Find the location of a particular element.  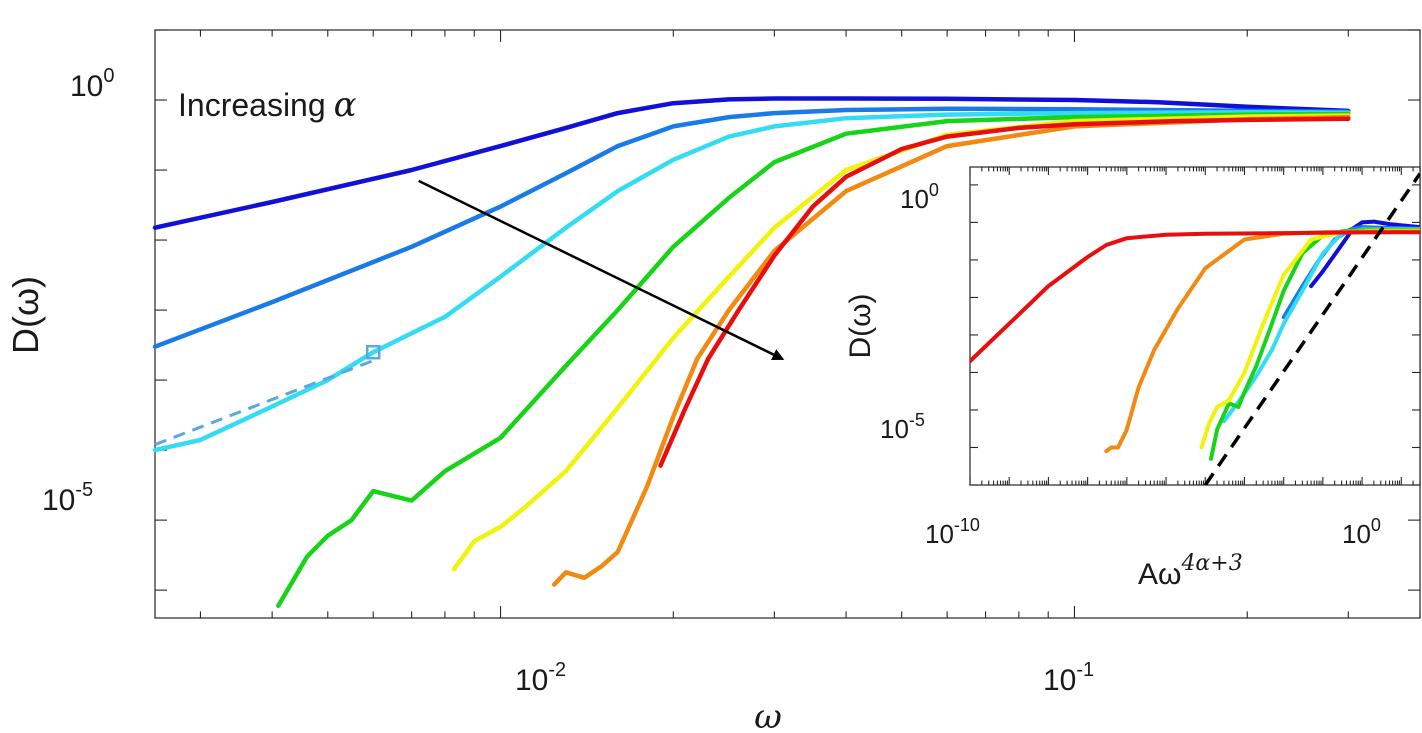

inset-annotations is located at coordinates (1311, 328).